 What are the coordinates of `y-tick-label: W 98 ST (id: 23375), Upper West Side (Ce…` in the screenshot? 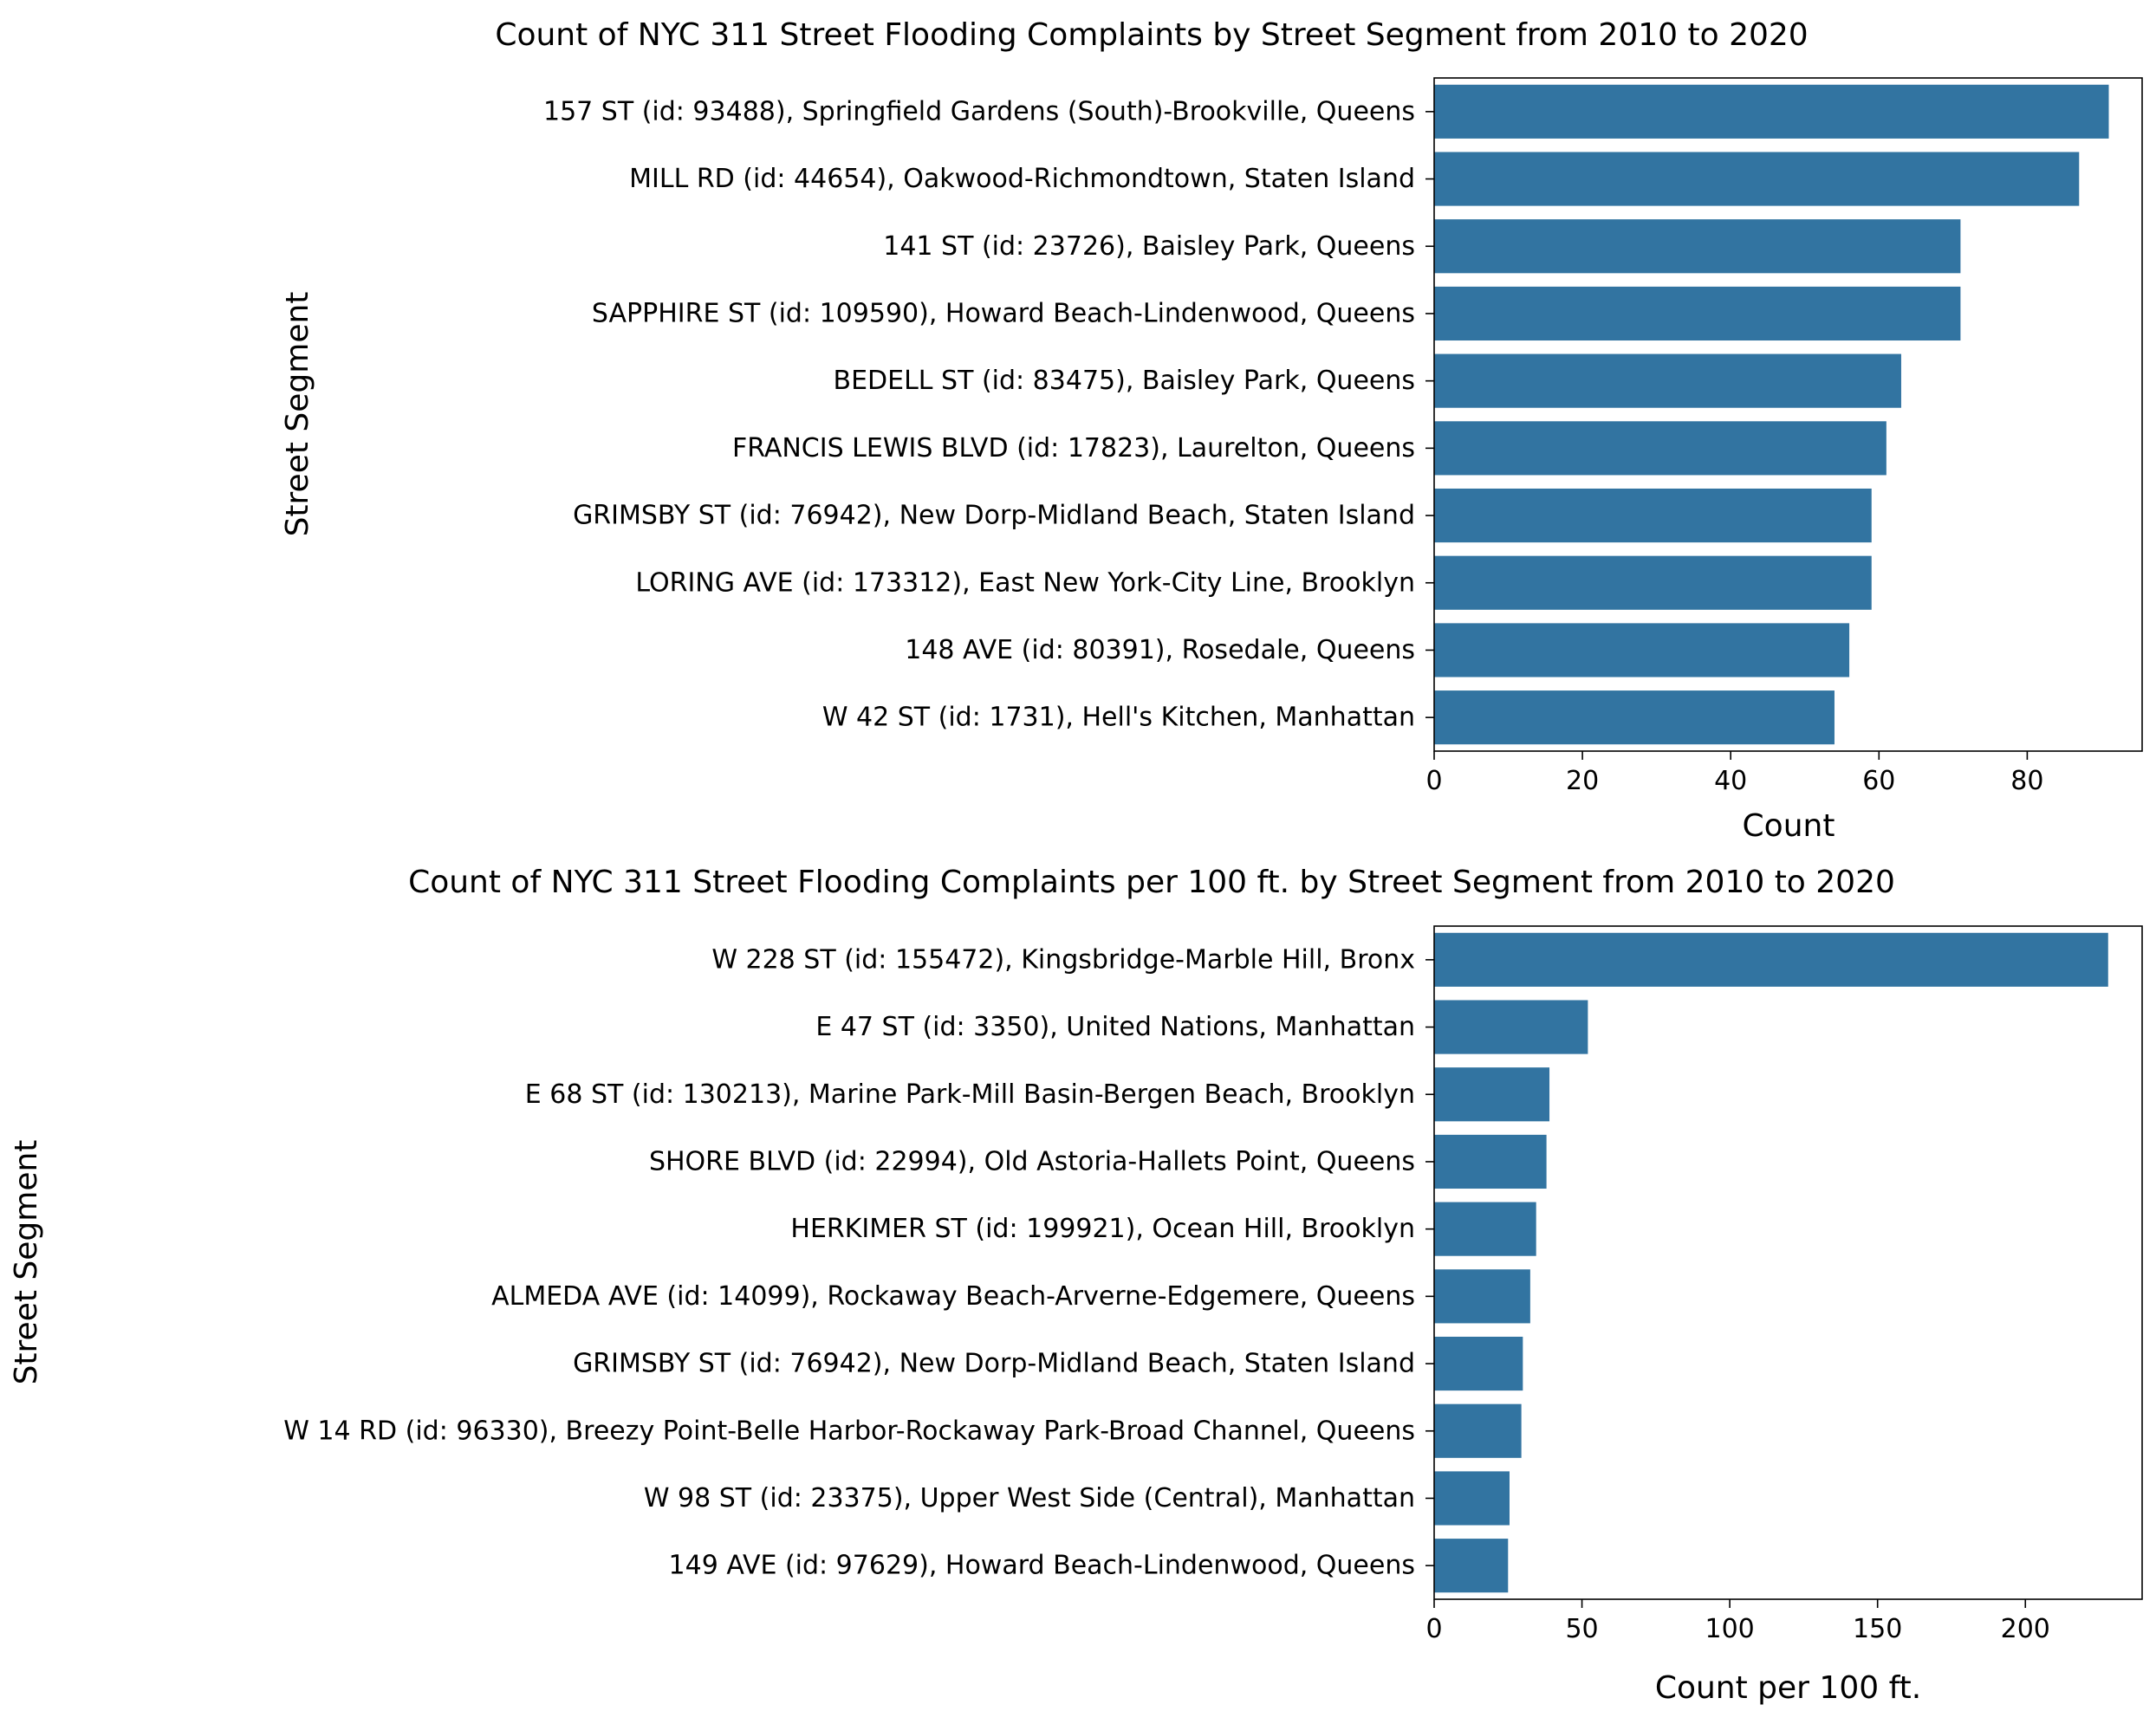 It's located at (1029, 1498).